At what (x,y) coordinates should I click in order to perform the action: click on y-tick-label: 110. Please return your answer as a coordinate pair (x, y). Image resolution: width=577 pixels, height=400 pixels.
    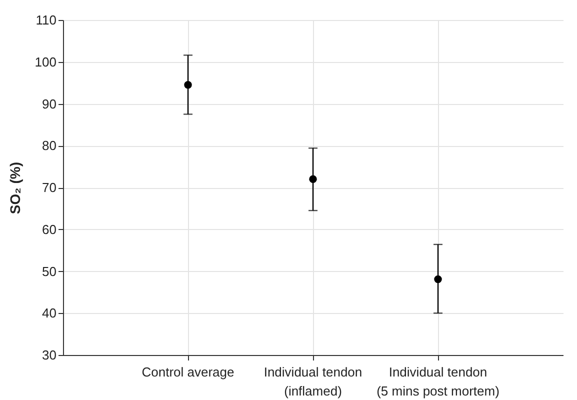
    Looking at the image, I should click on (46, 20).